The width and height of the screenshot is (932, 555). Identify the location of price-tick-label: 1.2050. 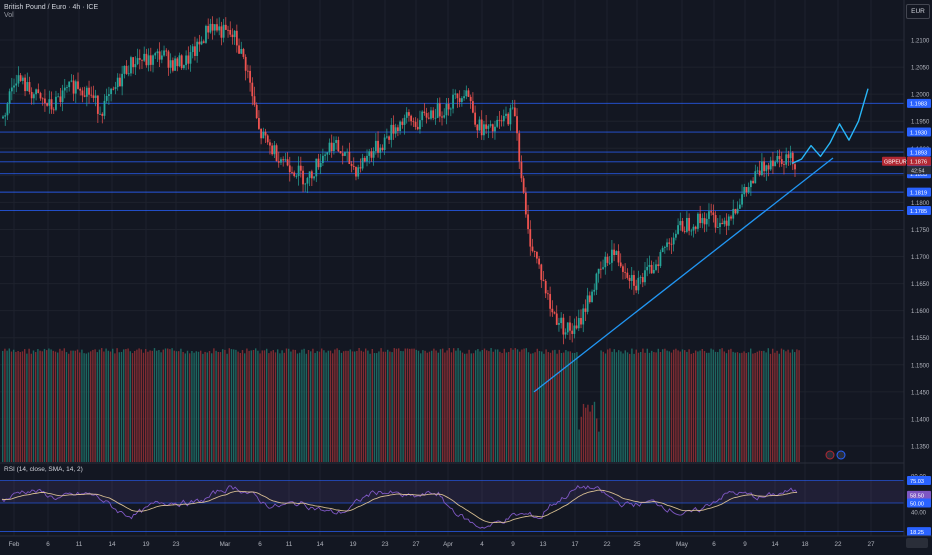
(920, 69).